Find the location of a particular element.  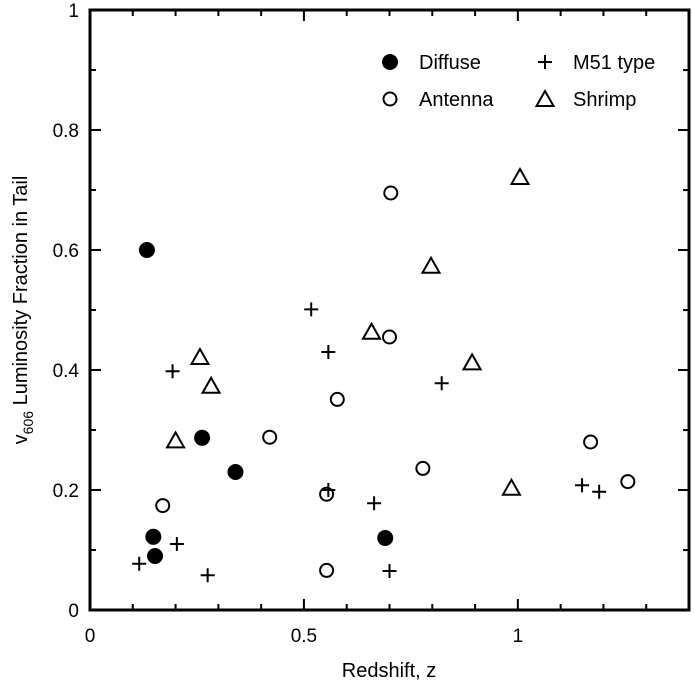

y-tick-label: 0.8 is located at coordinates (66, 131).